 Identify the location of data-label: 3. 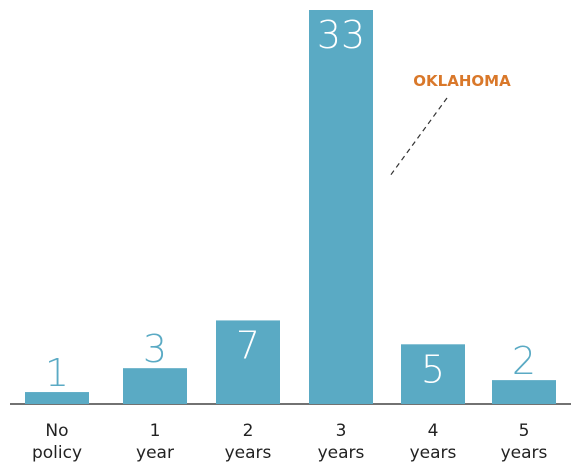
(155, 349).